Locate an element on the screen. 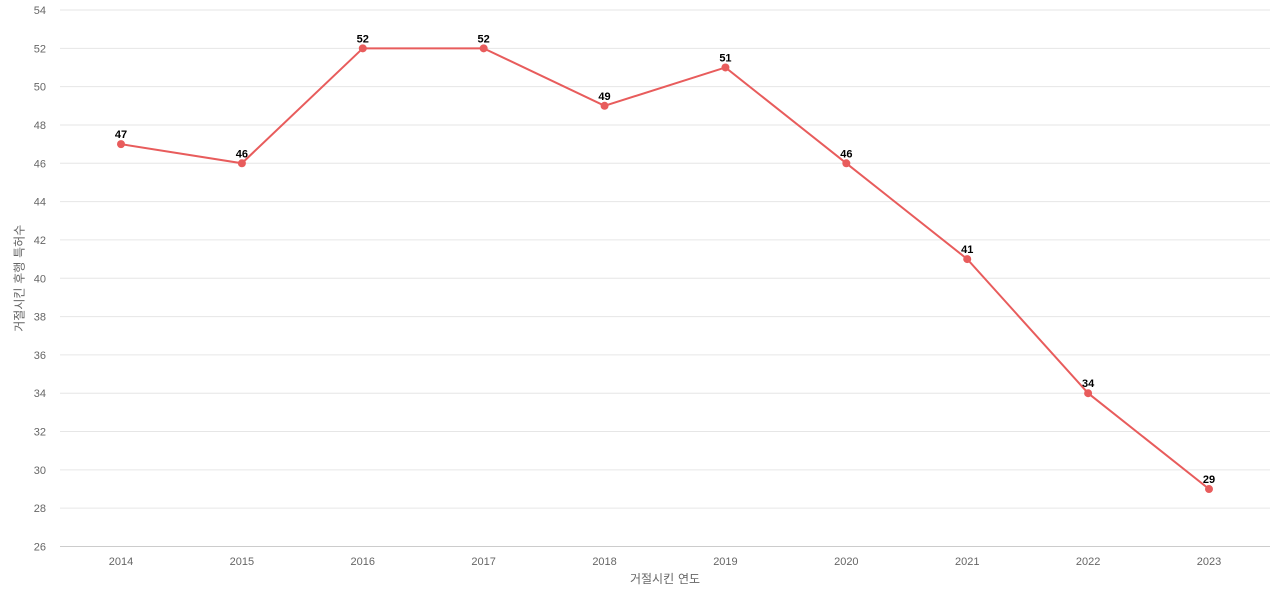 The width and height of the screenshot is (1280, 600). y-axis-ticks: 26 28 30 32 34 36 38 40 42 44 46 48 50 52 54 is located at coordinates (40, 279).